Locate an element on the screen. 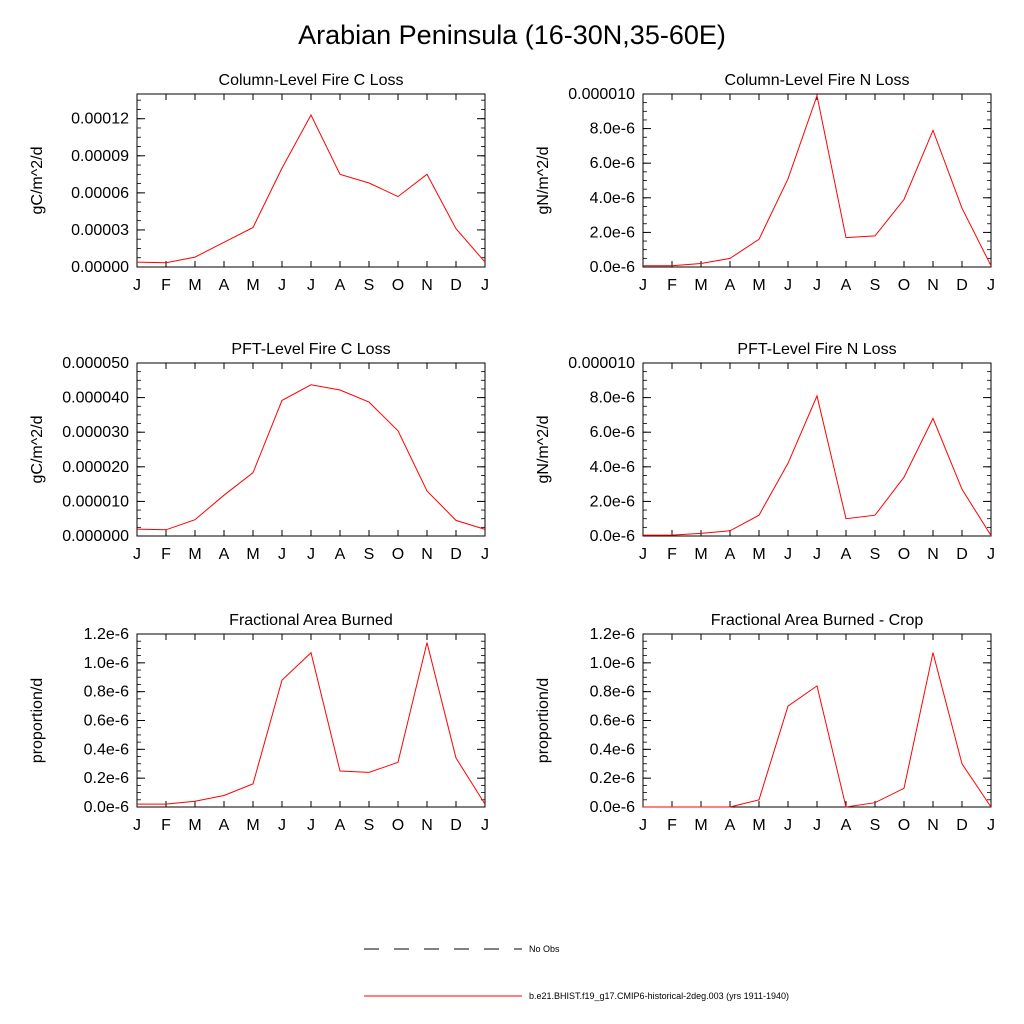 This screenshot has height=1024, width=1024. y-axis-label: proportion/d is located at coordinates (37, 720).